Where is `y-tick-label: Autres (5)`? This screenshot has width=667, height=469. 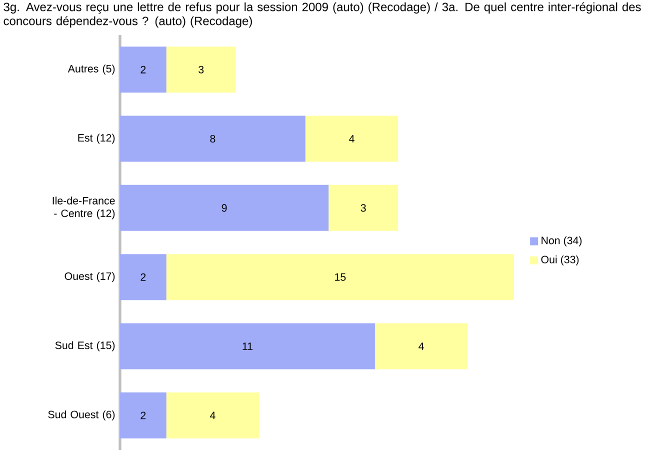 y-tick-label: Autres (5) is located at coordinates (91, 69).